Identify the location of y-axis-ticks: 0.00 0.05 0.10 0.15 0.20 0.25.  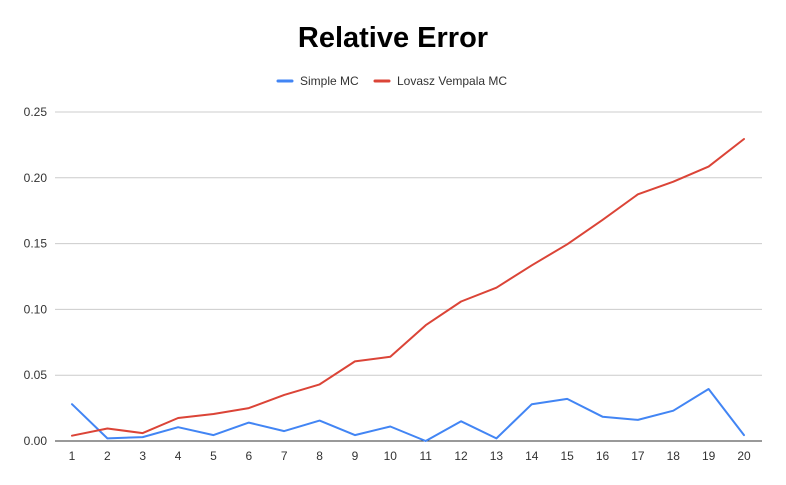
(36, 276).